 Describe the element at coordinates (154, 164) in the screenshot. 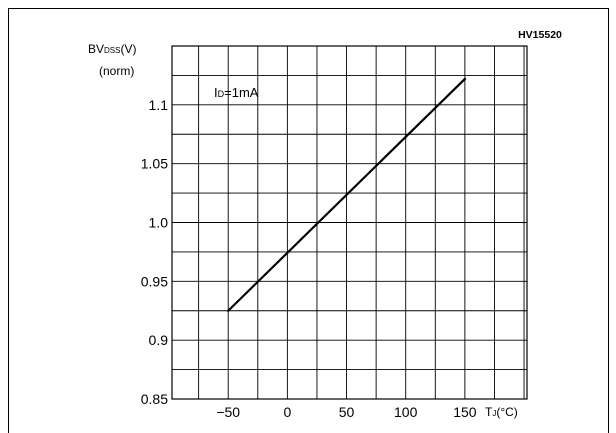

I see `y-tick-label: 1.05` at that location.